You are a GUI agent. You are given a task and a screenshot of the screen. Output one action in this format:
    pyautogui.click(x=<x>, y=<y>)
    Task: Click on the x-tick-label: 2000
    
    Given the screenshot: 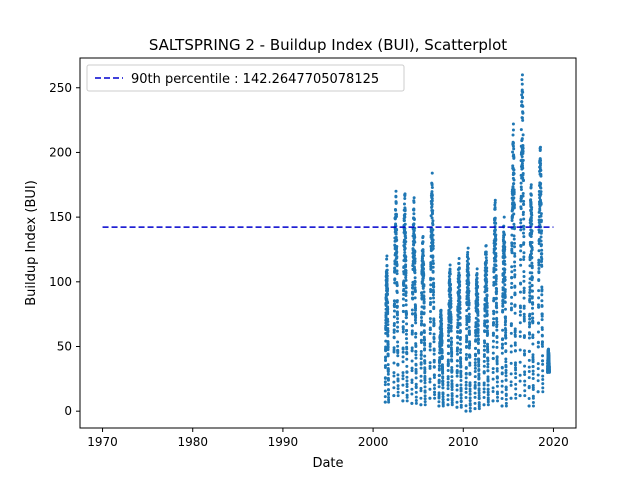 What is the action you would take?
    pyautogui.click(x=373, y=442)
    